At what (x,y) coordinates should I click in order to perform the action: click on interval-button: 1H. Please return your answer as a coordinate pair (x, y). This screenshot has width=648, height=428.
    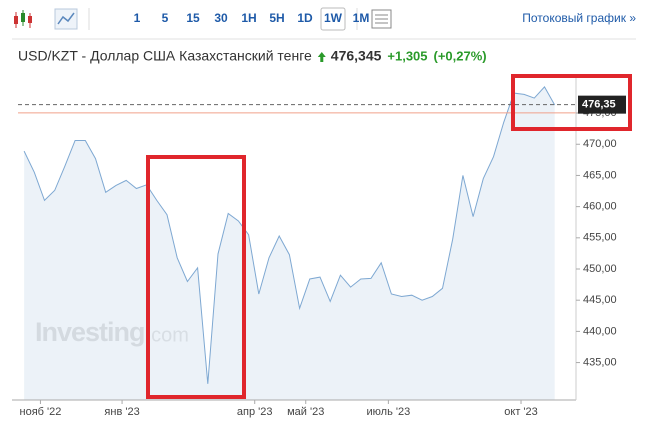
    Looking at the image, I should click on (248, 18).